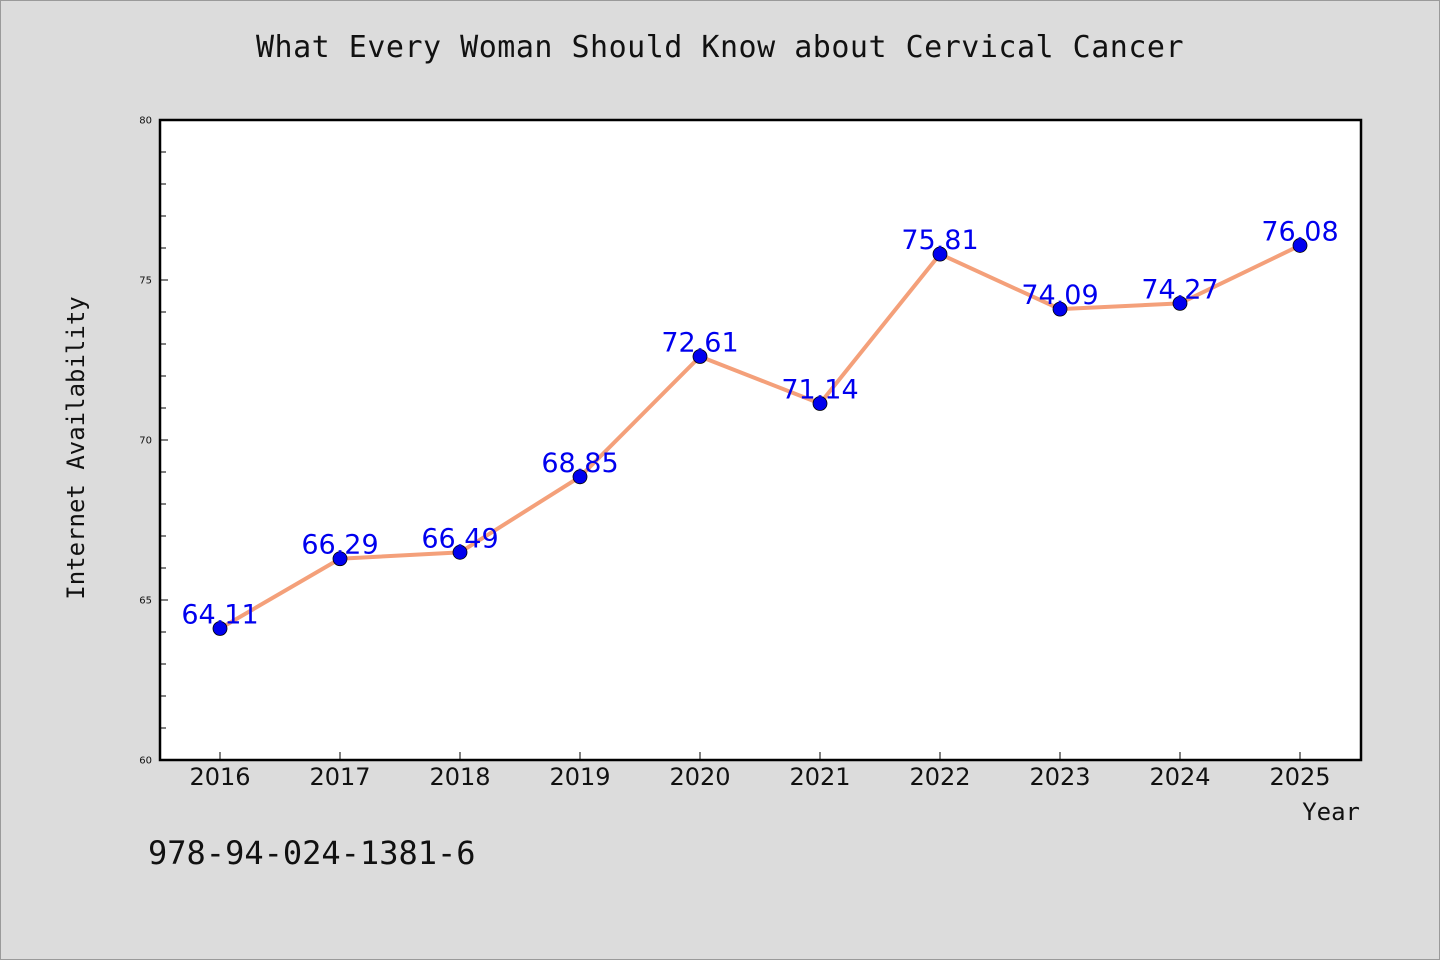 This screenshot has width=1440, height=960. What do you see at coordinates (219, 614) in the screenshot?
I see `data-label: 64.11` at bounding box center [219, 614].